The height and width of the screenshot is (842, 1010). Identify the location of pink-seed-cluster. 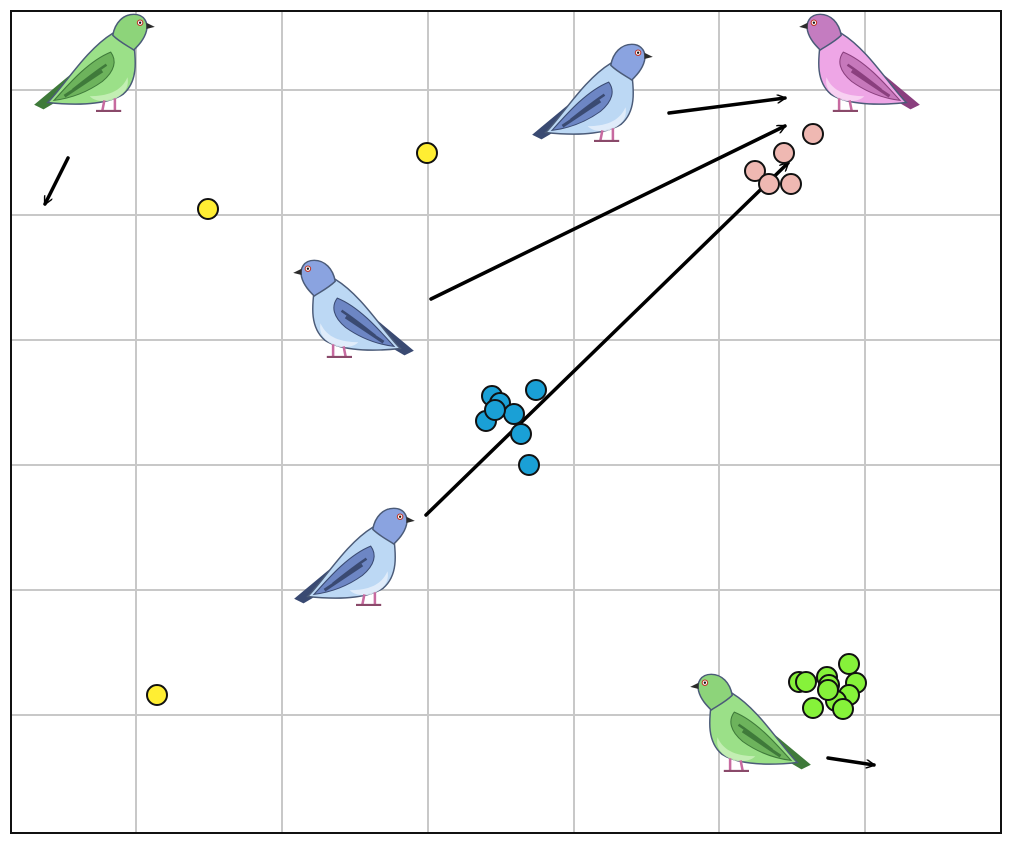
(784, 159).